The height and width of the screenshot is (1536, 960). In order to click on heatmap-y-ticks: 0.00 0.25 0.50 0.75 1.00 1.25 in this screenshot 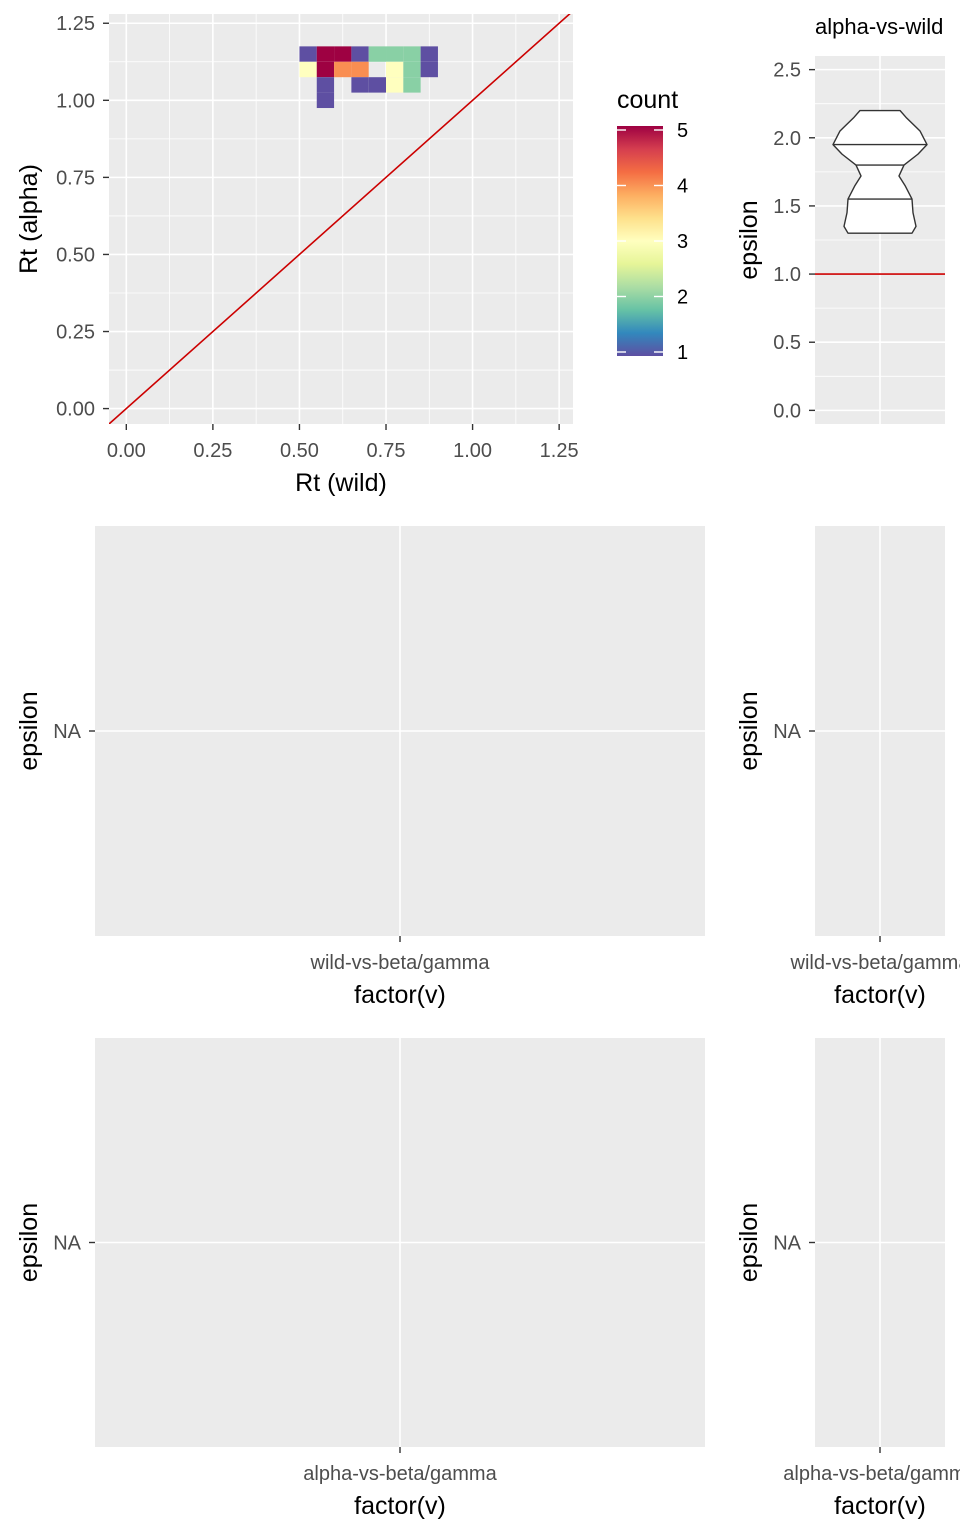, I will do `click(82, 217)`.